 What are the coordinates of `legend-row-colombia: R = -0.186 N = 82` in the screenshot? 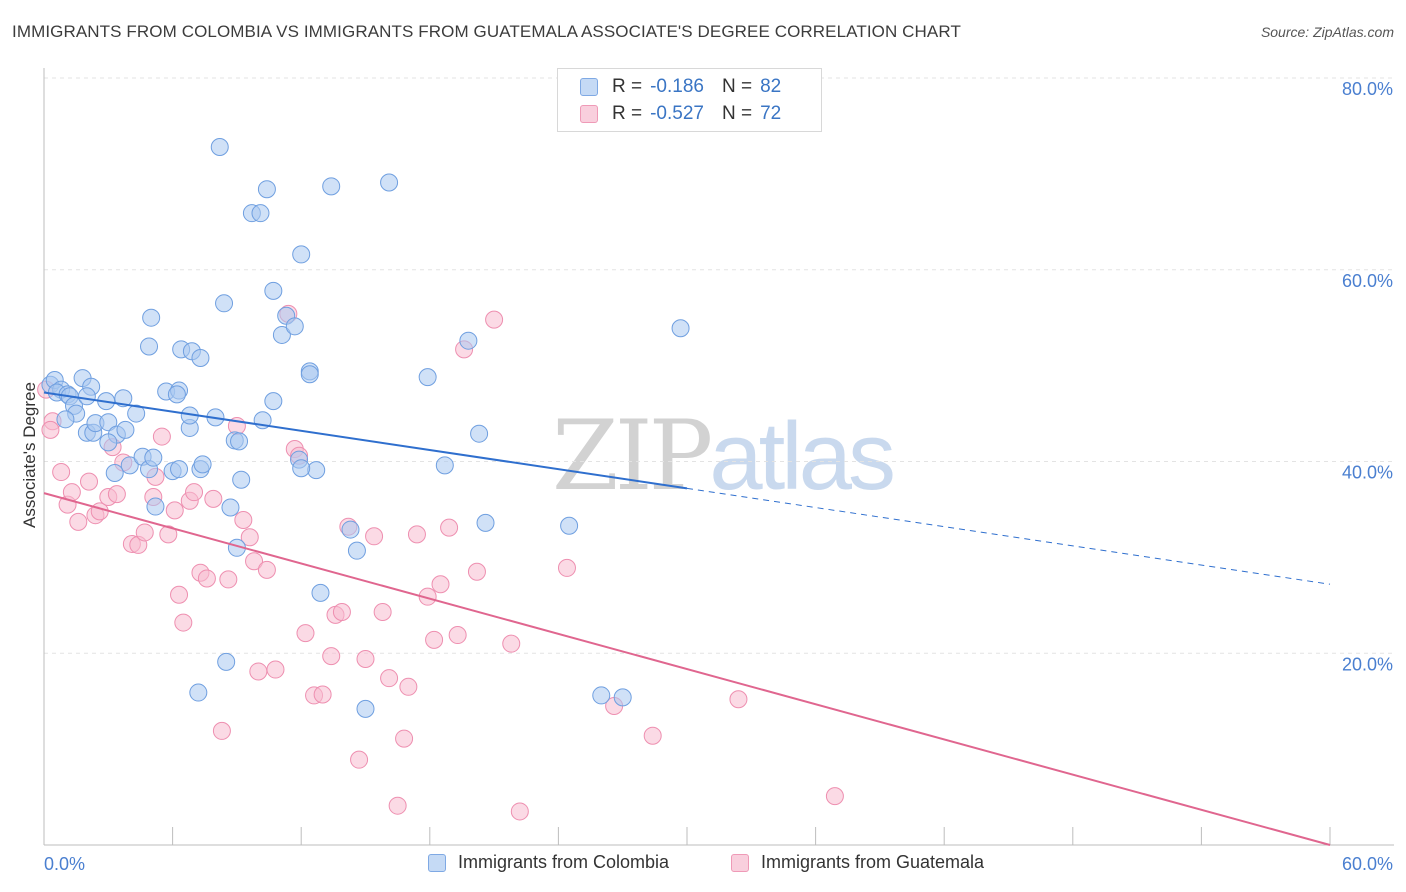 It's located at (680, 87).